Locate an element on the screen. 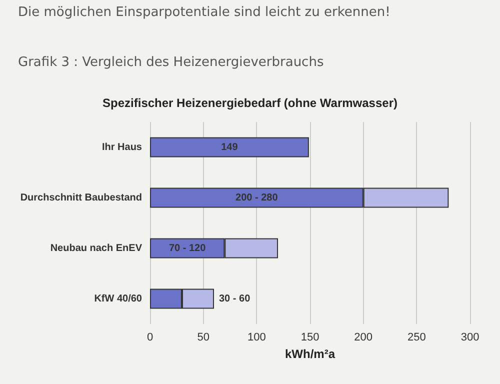 The height and width of the screenshot is (384, 500). chart-title: Spezifischer Heizenergiebedarf (ohne Warmwasser) is located at coordinates (250, 103).